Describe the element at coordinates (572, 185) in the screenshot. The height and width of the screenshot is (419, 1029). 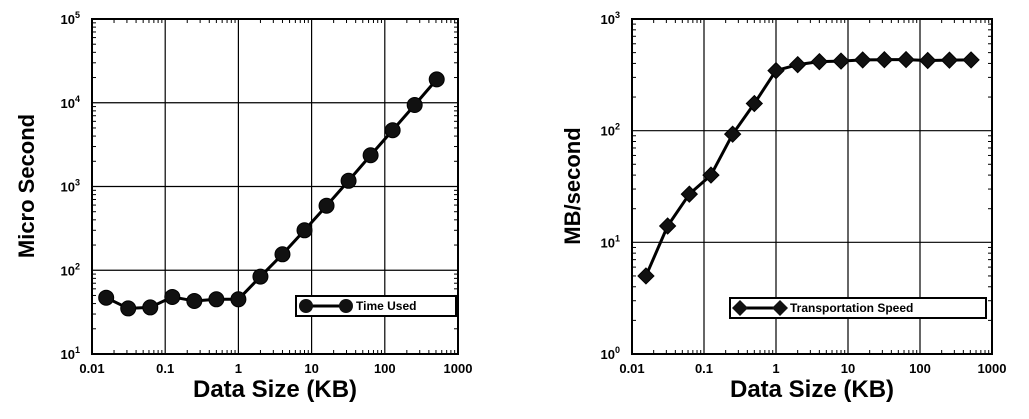
I see `y-axis-title: MB/second` at that location.